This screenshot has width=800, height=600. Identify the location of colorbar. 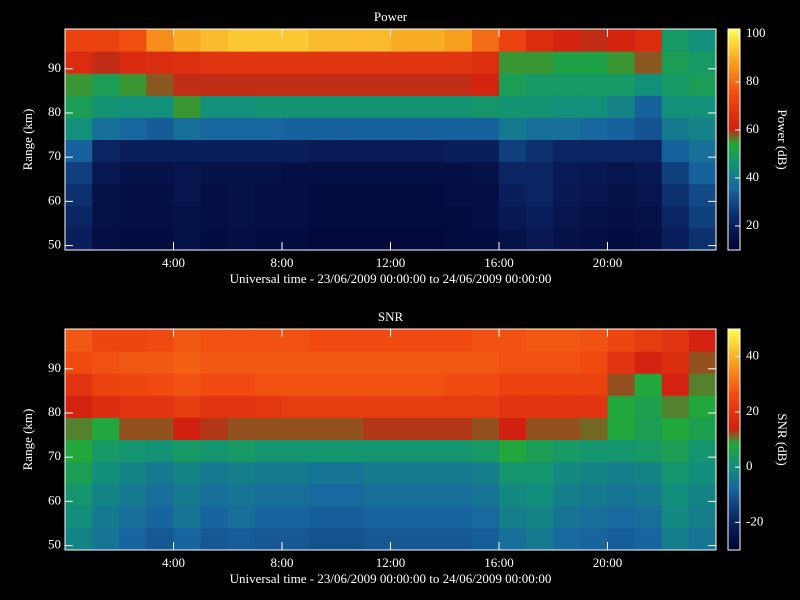
(734, 439).